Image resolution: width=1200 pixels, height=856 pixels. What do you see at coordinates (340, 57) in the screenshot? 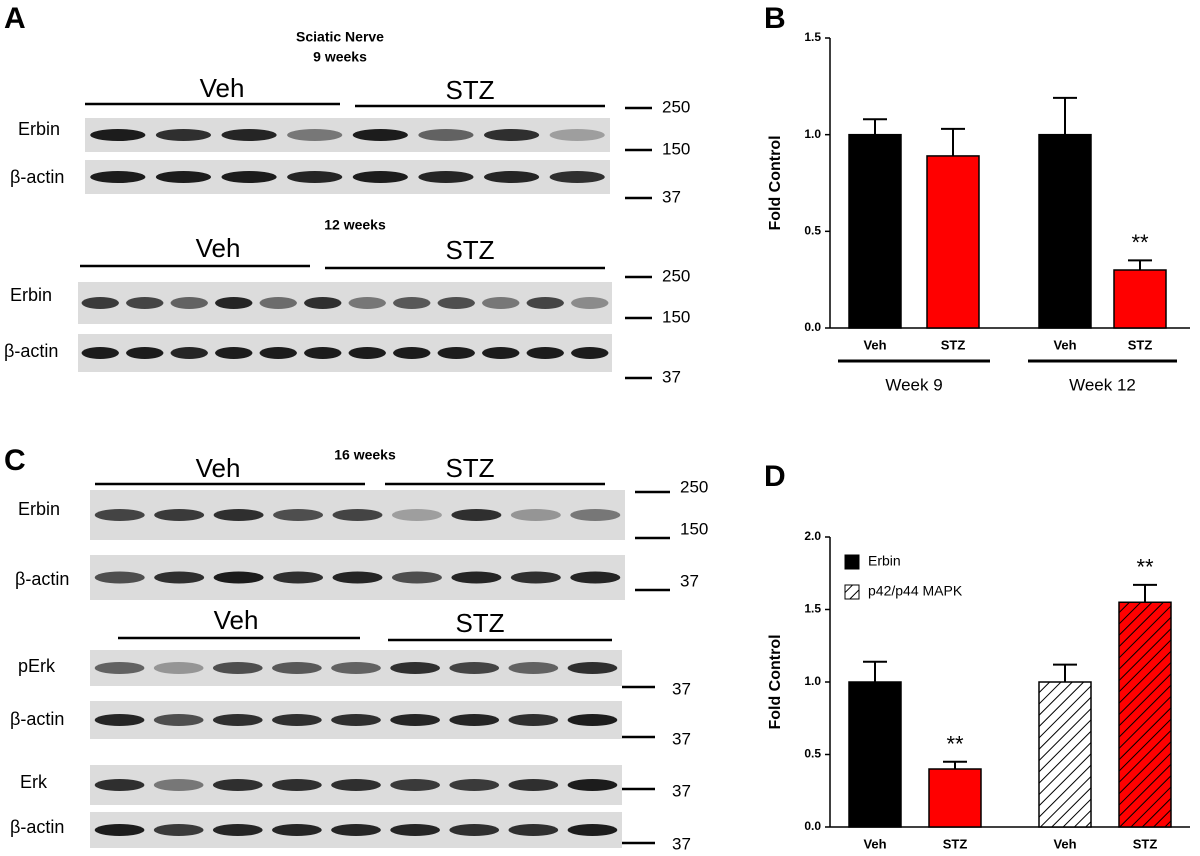
I see `blot-subtitle: 9 weeks` at bounding box center [340, 57].